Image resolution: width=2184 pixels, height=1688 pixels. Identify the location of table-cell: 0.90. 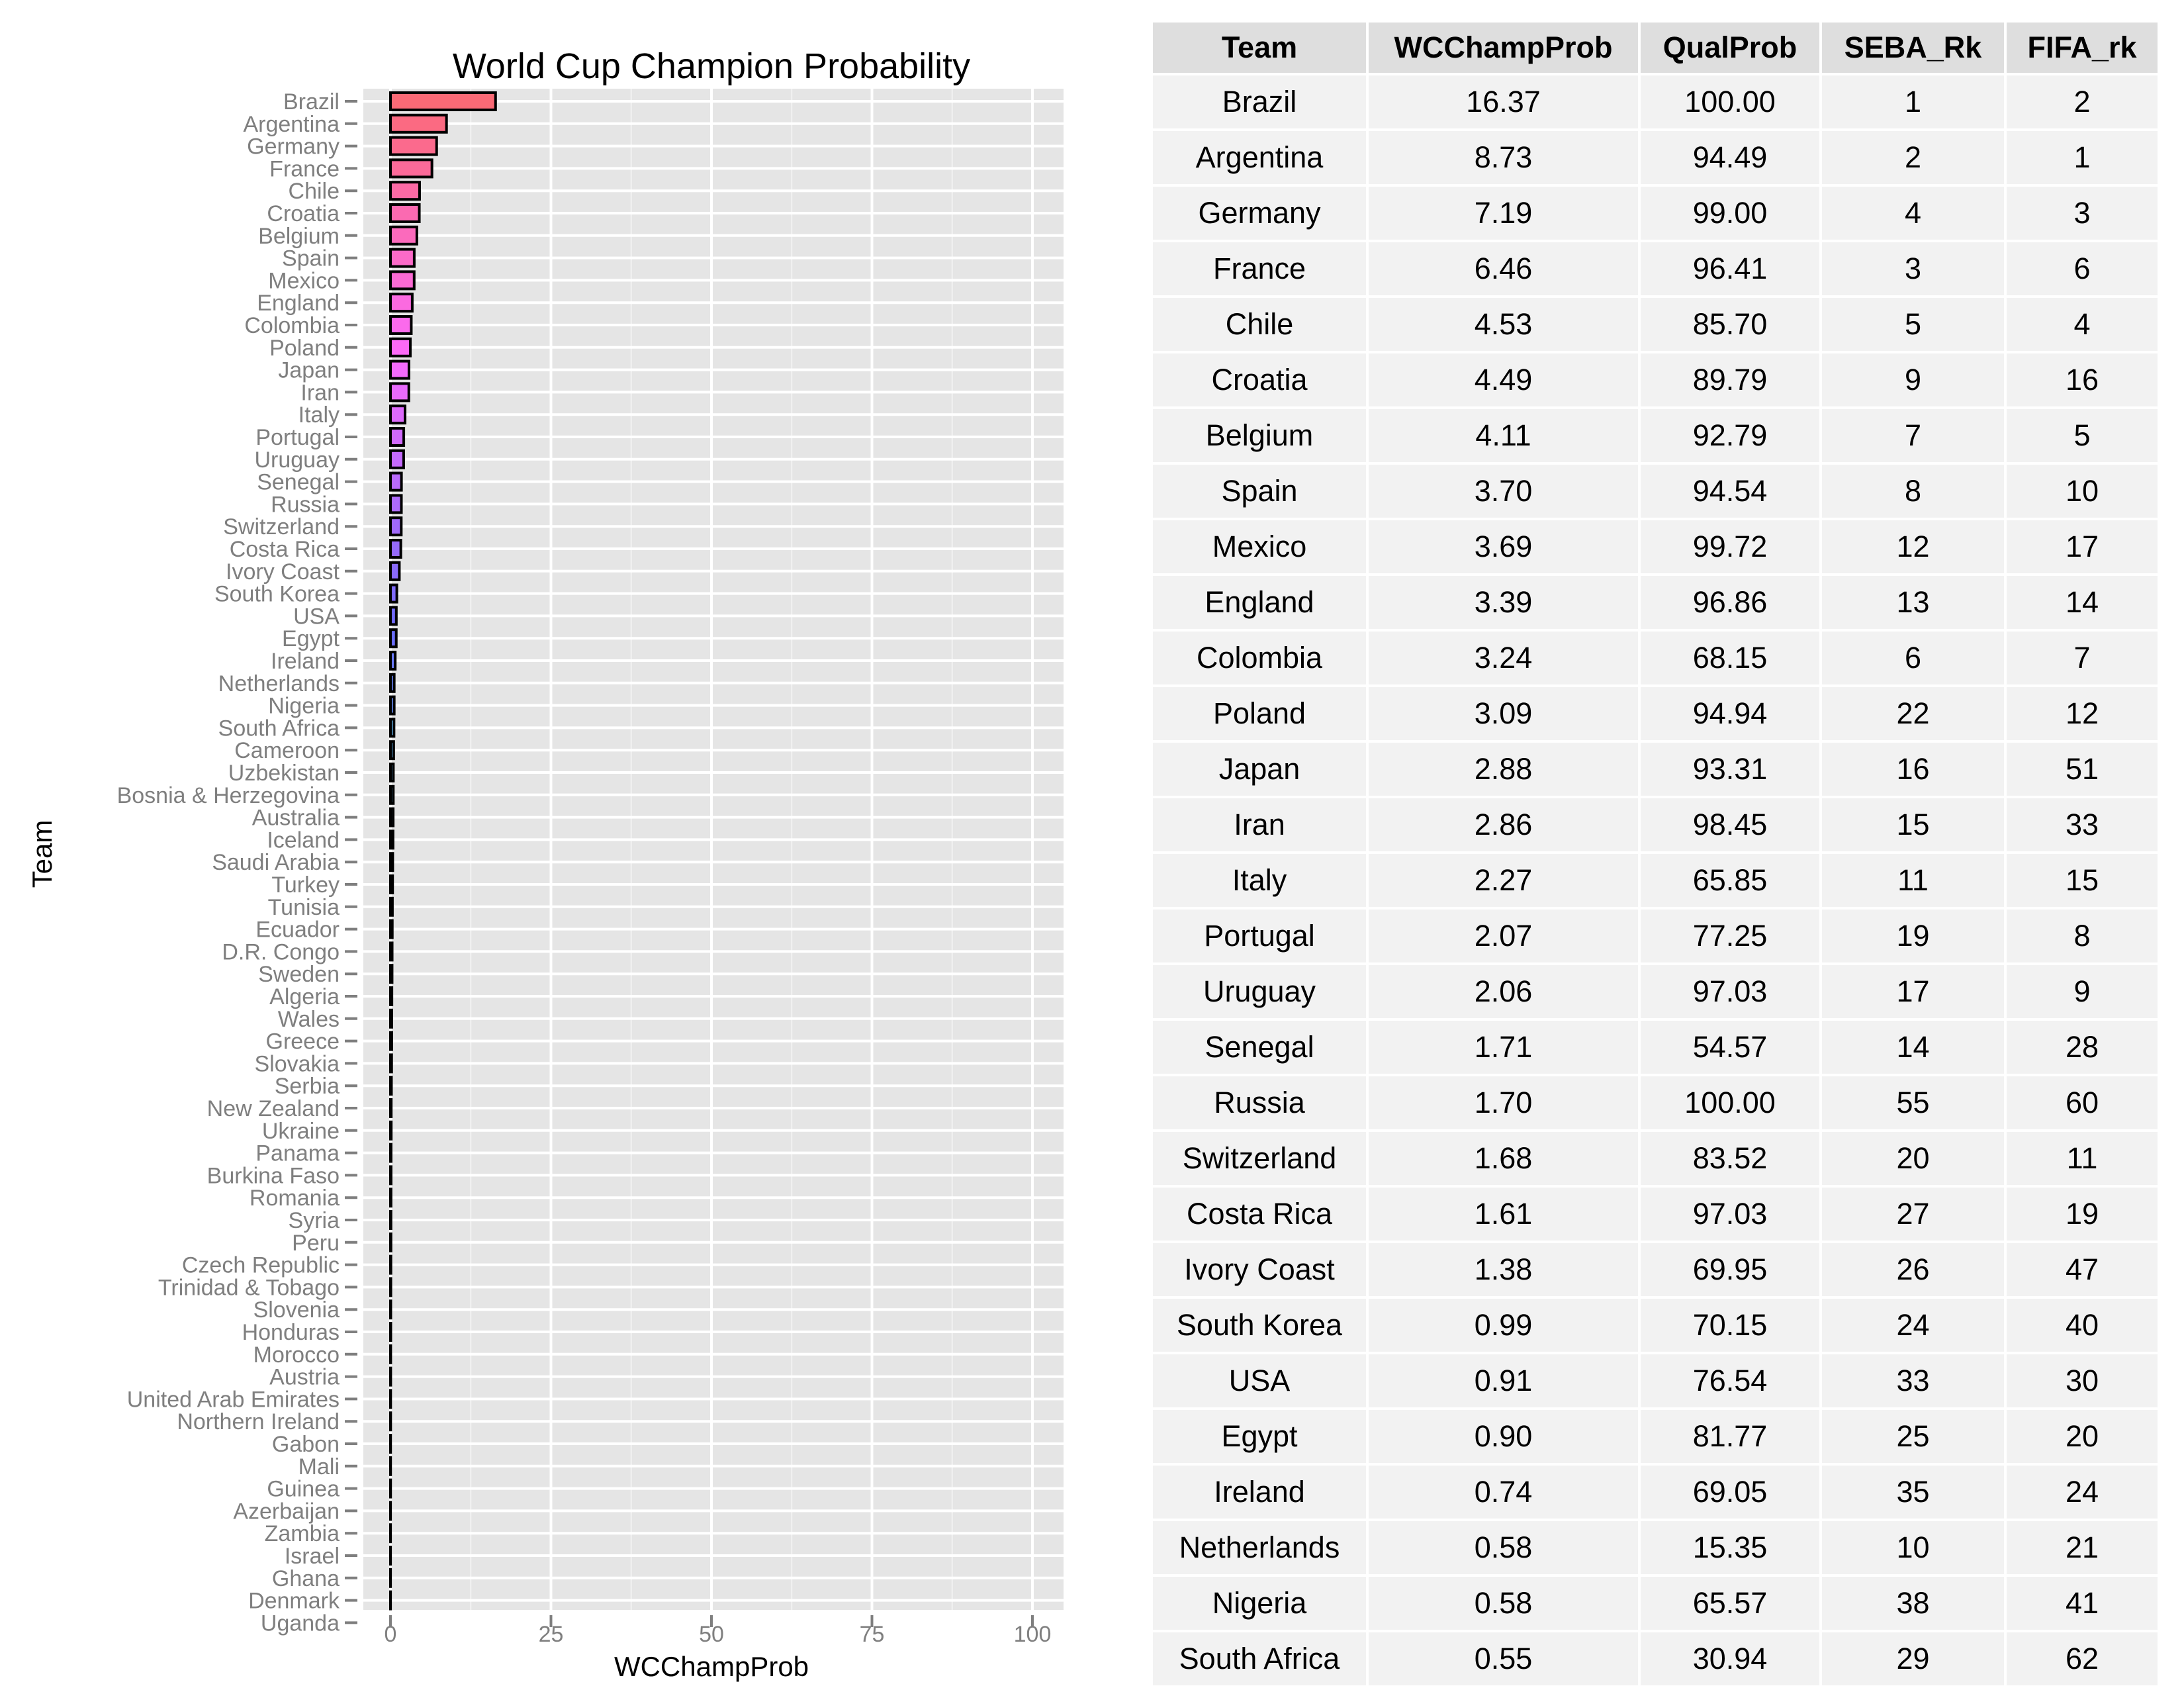
(1504, 1436).